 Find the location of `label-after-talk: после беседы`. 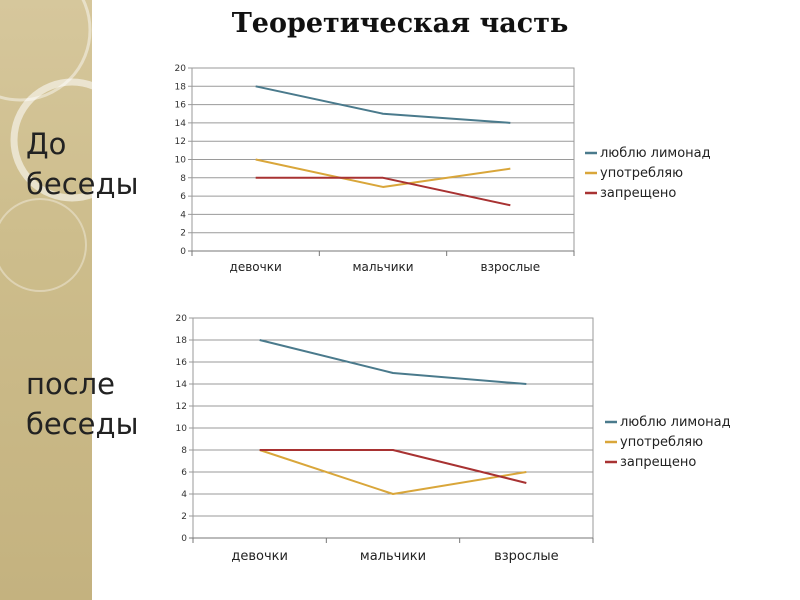

label-after-talk: после беседы is located at coordinates (96, 404).